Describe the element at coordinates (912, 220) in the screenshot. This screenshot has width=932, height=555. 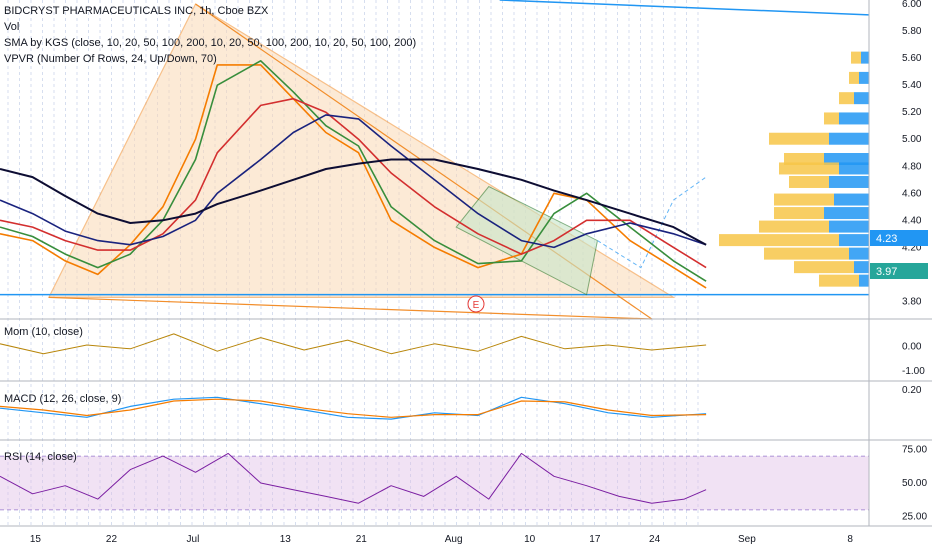
I see `price-tick: 4.40` at that location.